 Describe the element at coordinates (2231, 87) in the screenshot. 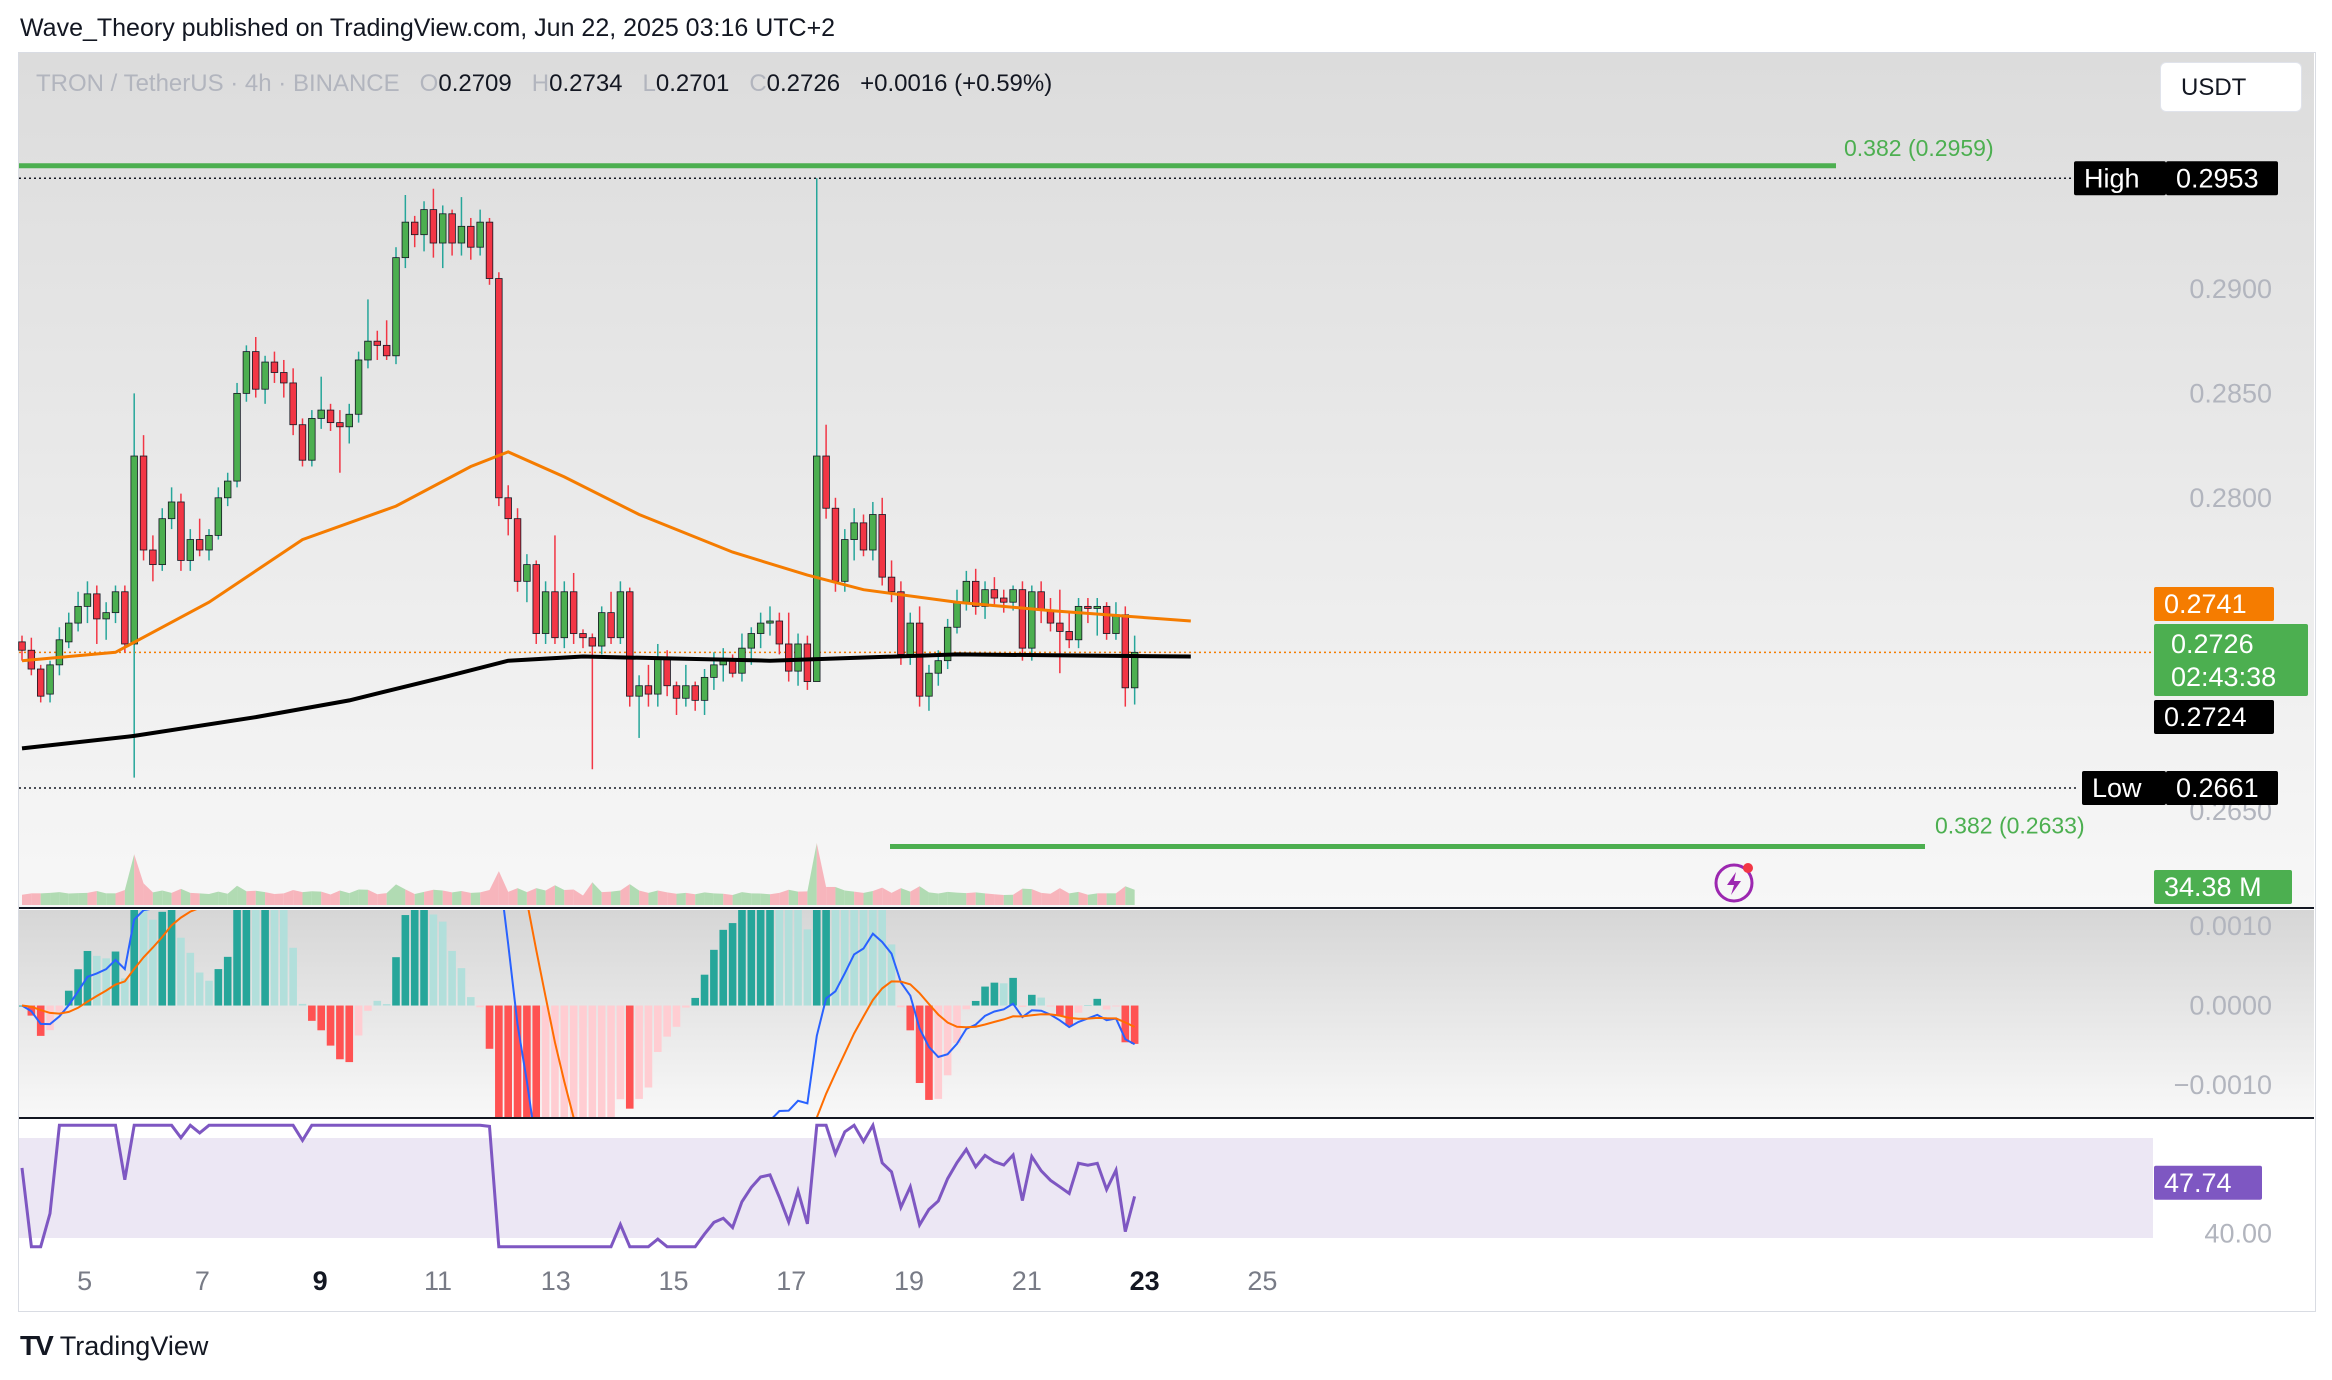

I see `currency-button: USDT` at that location.